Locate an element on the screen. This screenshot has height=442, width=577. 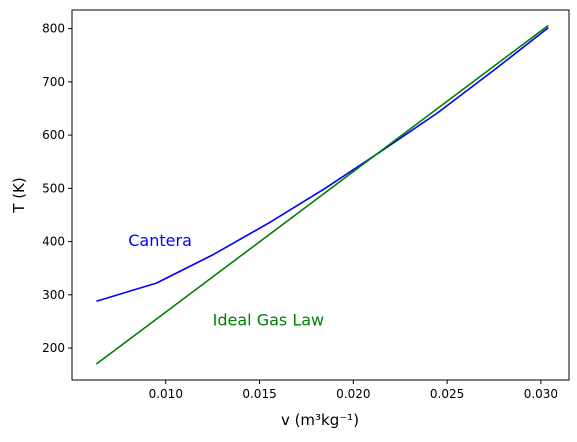
y-tick-label: 300 is located at coordinates (53, 295).